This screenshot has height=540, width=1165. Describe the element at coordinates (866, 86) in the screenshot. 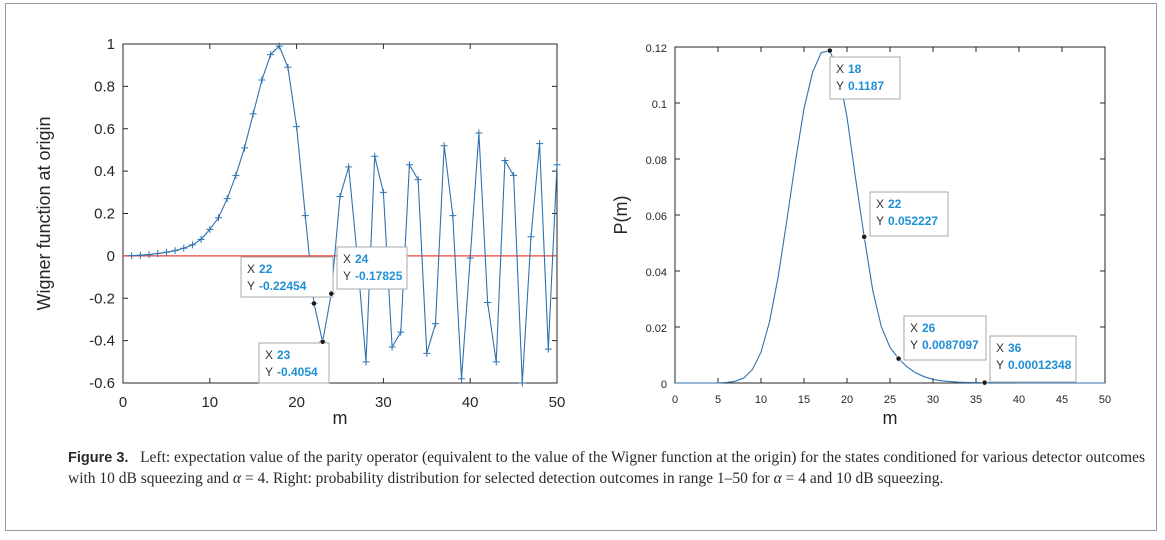

I see `datatip-y-value: 0.1187` at that location.